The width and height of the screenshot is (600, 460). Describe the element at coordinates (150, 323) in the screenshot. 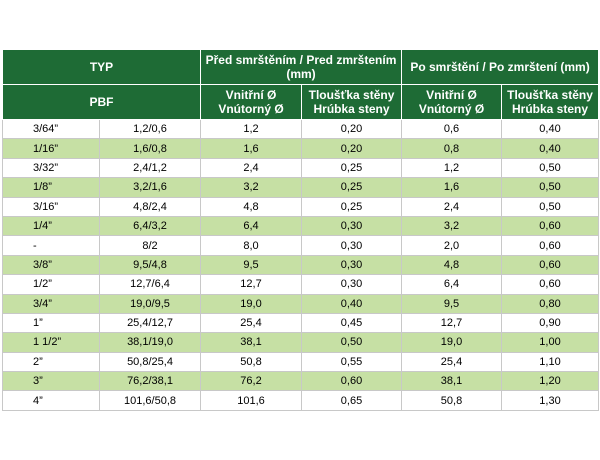

I see `cell-pbf: 25,4/12,7` at that location.